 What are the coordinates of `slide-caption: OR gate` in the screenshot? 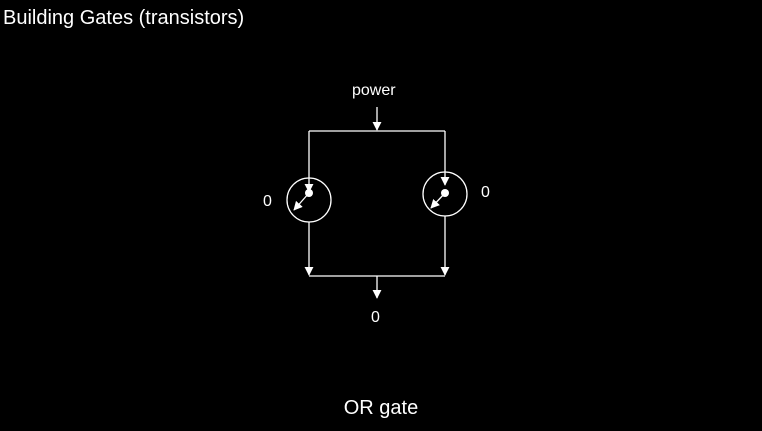 It's located at (381, 408).